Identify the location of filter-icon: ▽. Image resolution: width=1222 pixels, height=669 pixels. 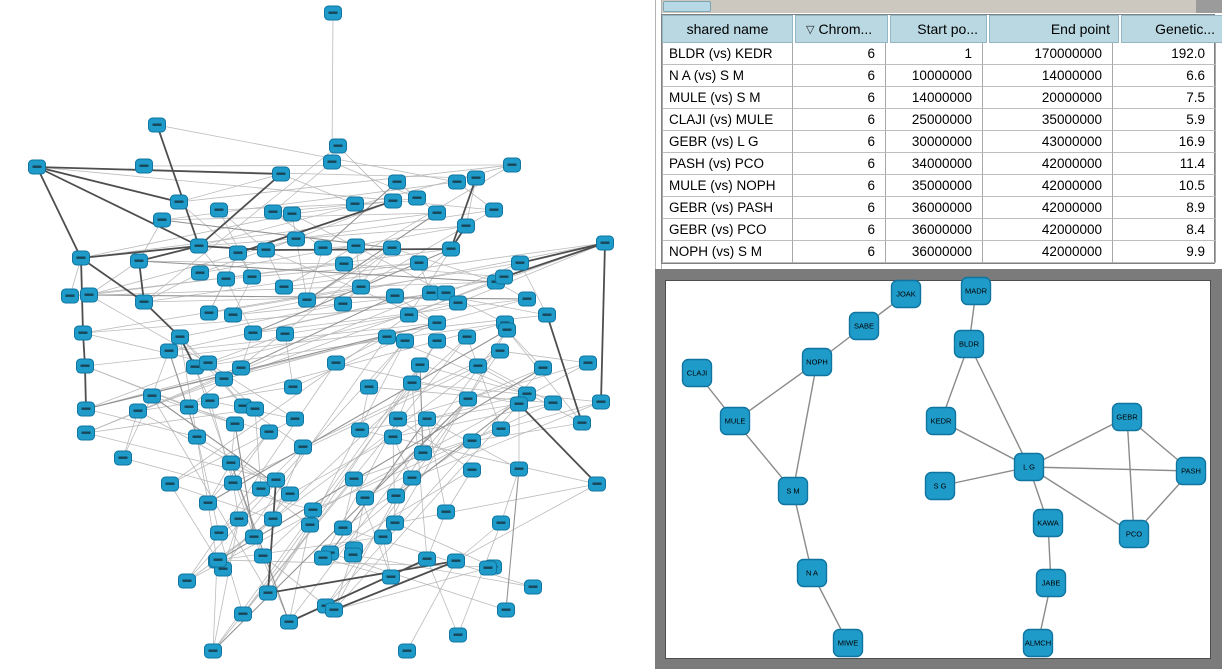
(810, 29).